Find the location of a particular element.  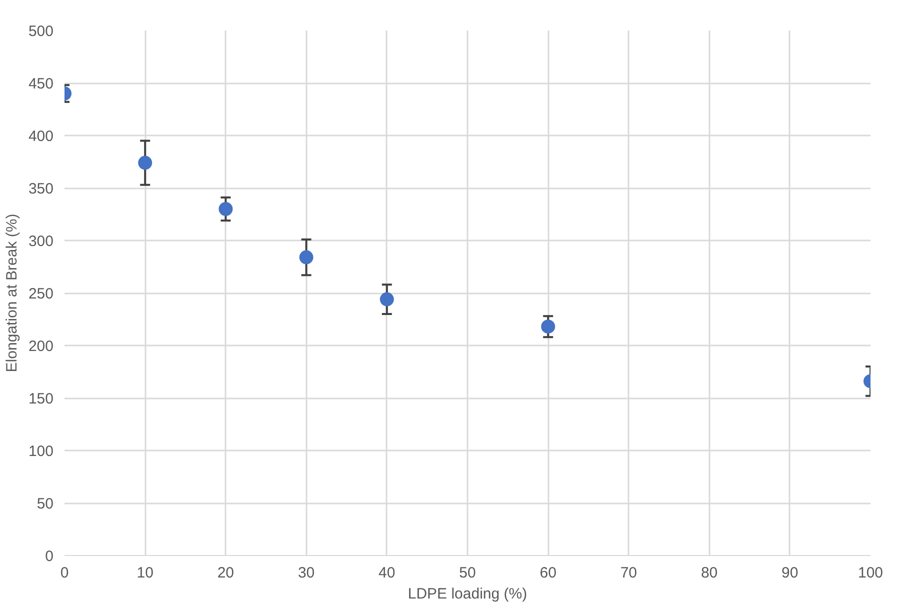

y-tick-label: 350 is located at coordinates (41, 189).